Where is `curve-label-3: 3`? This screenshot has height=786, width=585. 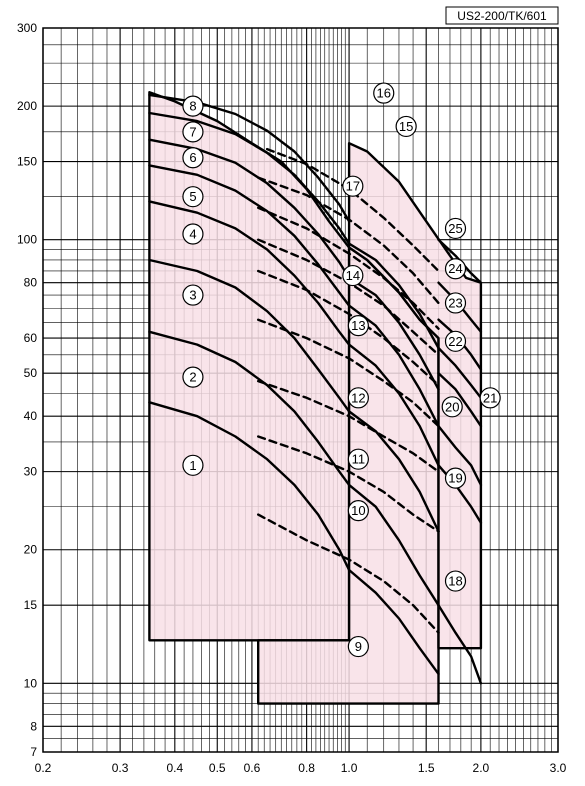
curve-label-3: 3 is located at coordinates (192, 295).